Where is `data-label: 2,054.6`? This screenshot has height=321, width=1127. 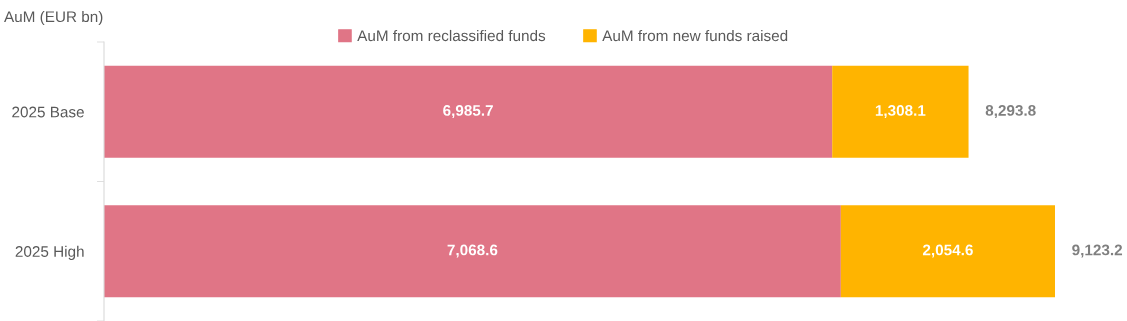 data-label: 2,054.6 is located at coordinates (947, 251).